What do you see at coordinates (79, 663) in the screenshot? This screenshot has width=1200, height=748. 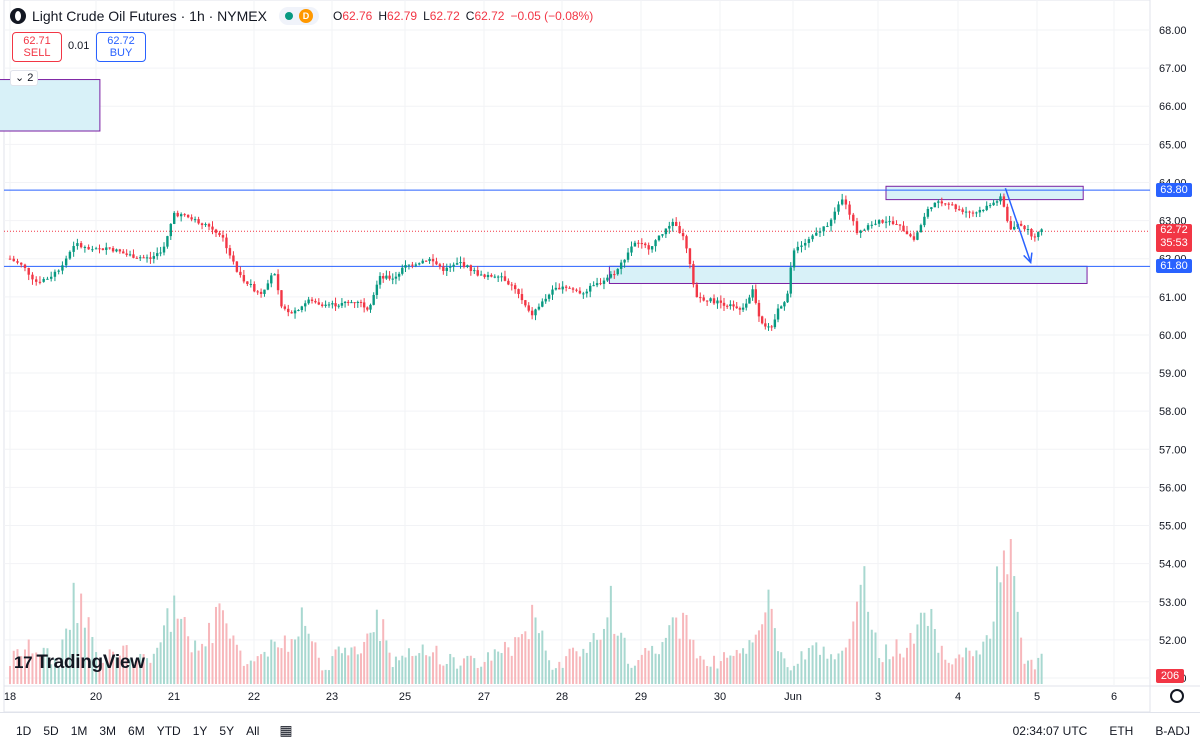 I see `tradingview-logo: 17 TradingView` at bounding box center [79, 663].